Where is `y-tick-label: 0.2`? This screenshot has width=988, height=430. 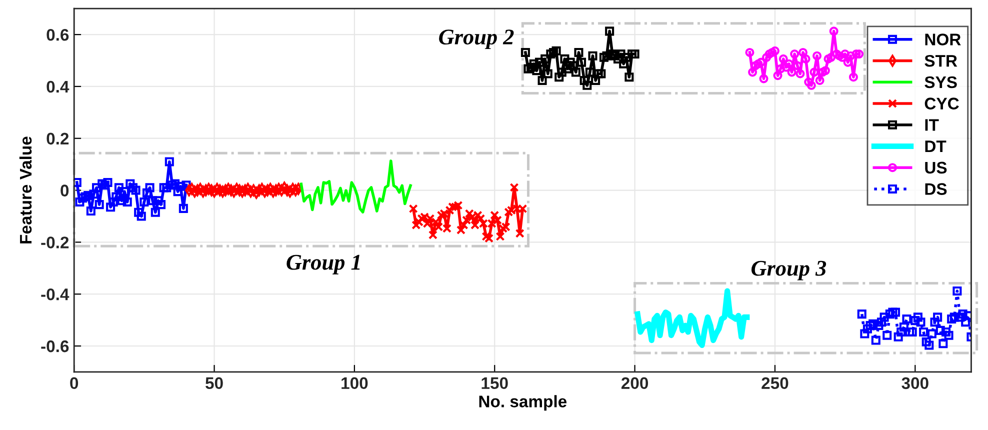 y-tick-label: 0.2 is located at coordinates (57, 138).